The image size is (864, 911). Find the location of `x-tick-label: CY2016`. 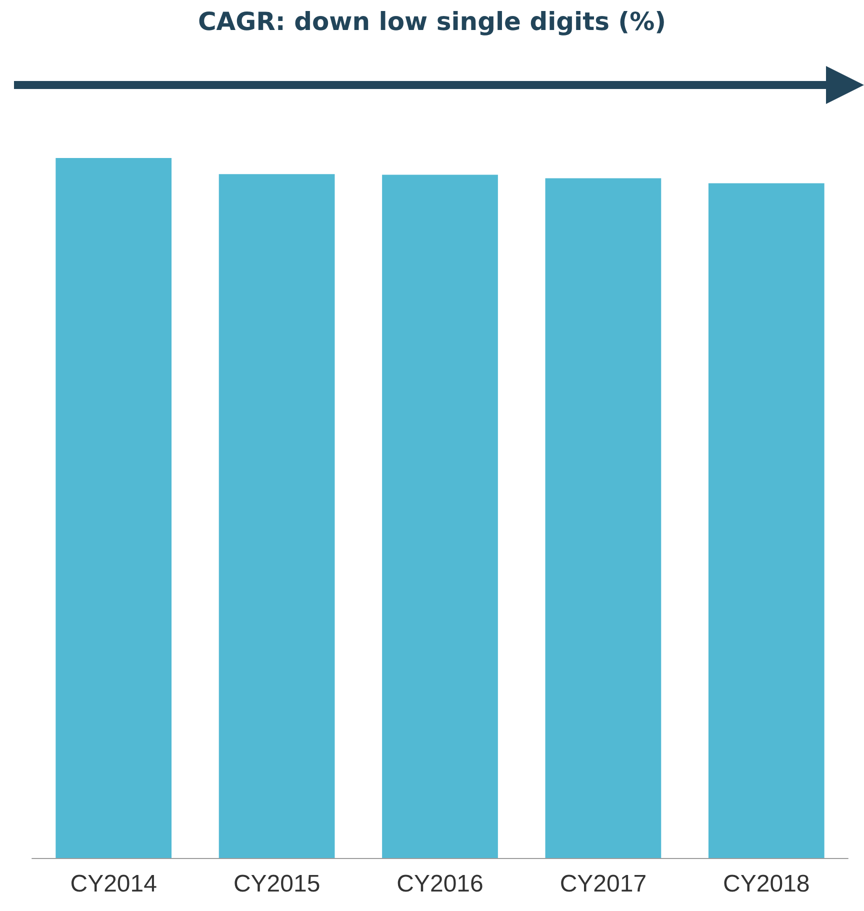

x-tick-label: CY2016 is located at coordinates (440, 884).